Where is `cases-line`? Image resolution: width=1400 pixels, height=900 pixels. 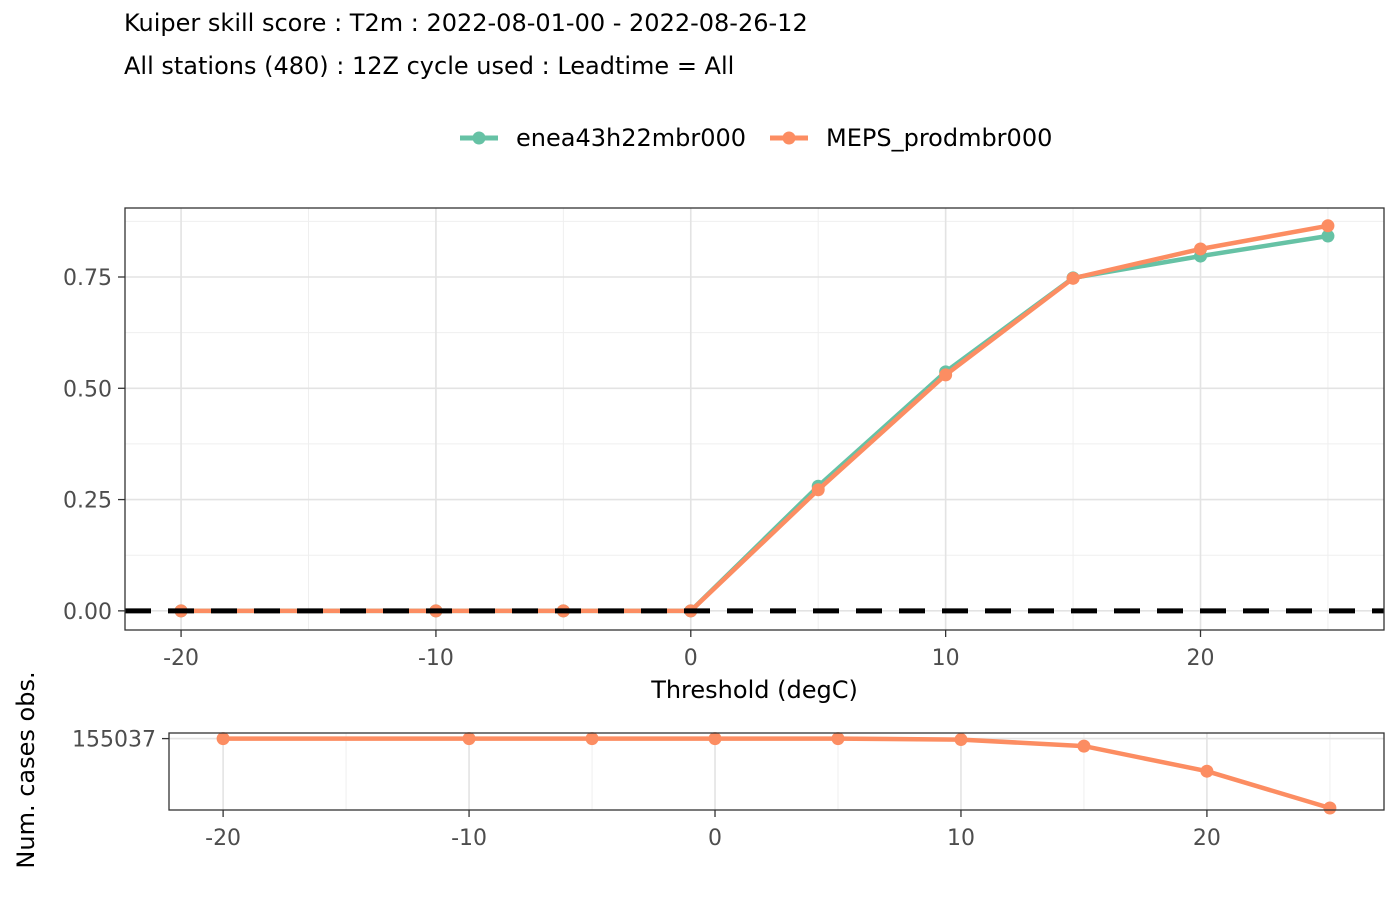 cases-line is located at coordinates (777, 773).